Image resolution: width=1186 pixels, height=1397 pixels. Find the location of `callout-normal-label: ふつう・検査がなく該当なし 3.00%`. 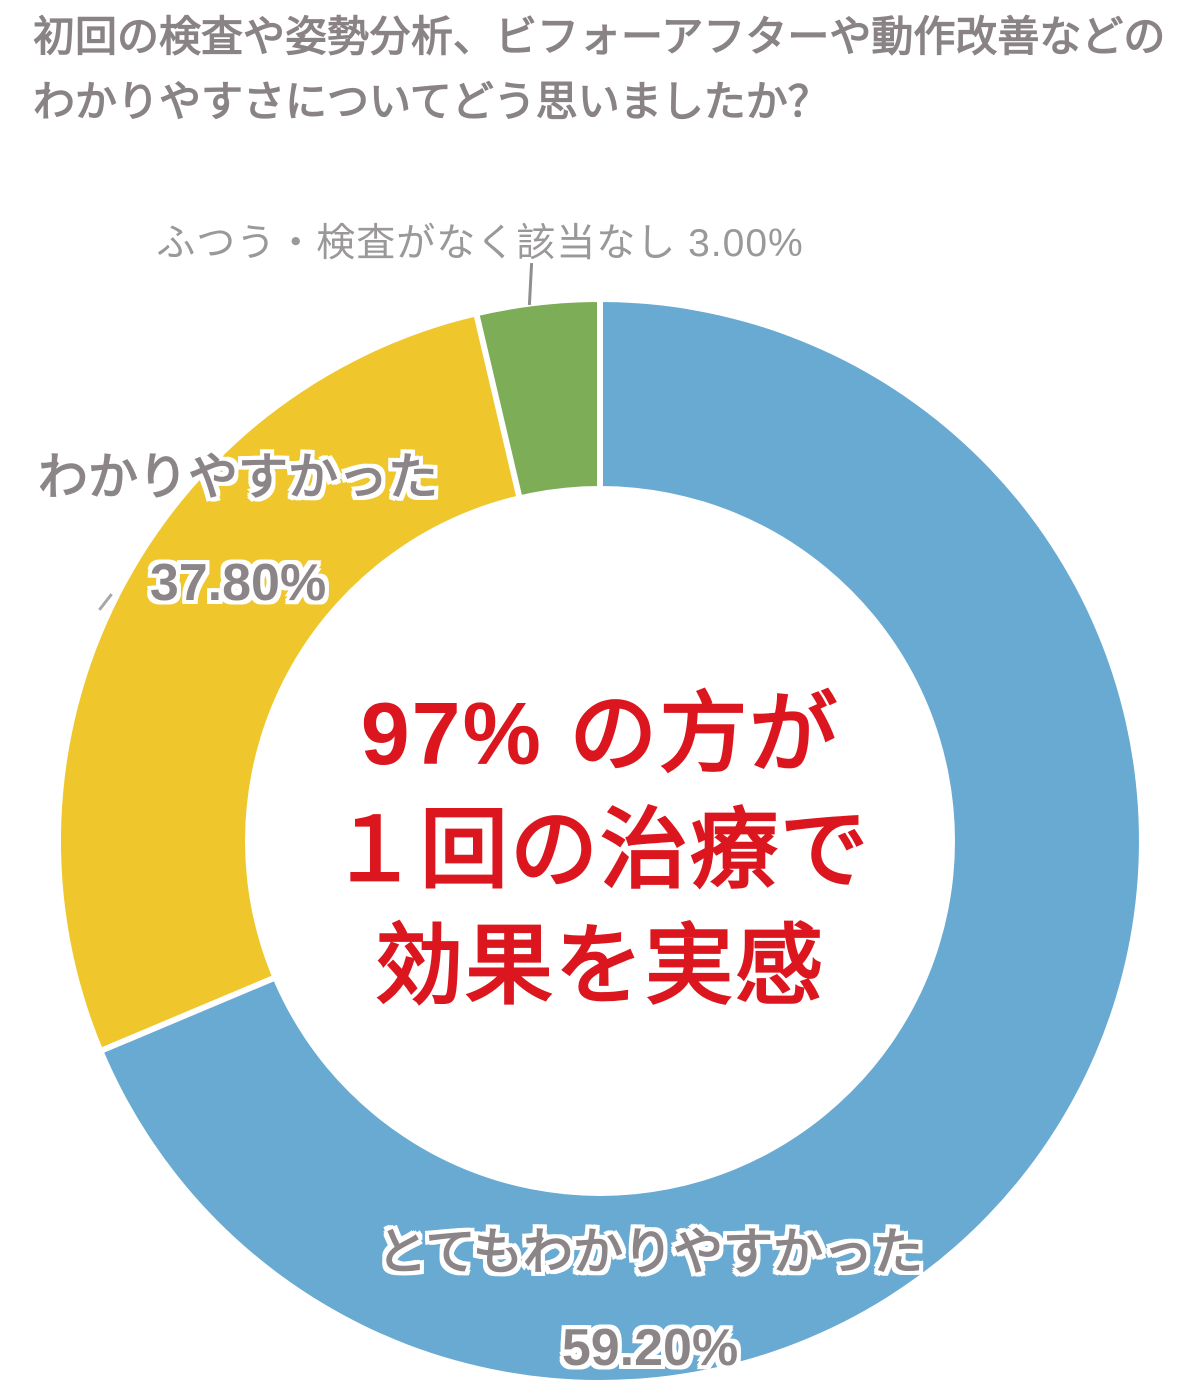

callout-normal-label: ふつう・検査がなく該当なし 3.00% is located at coordinates (480, 243).